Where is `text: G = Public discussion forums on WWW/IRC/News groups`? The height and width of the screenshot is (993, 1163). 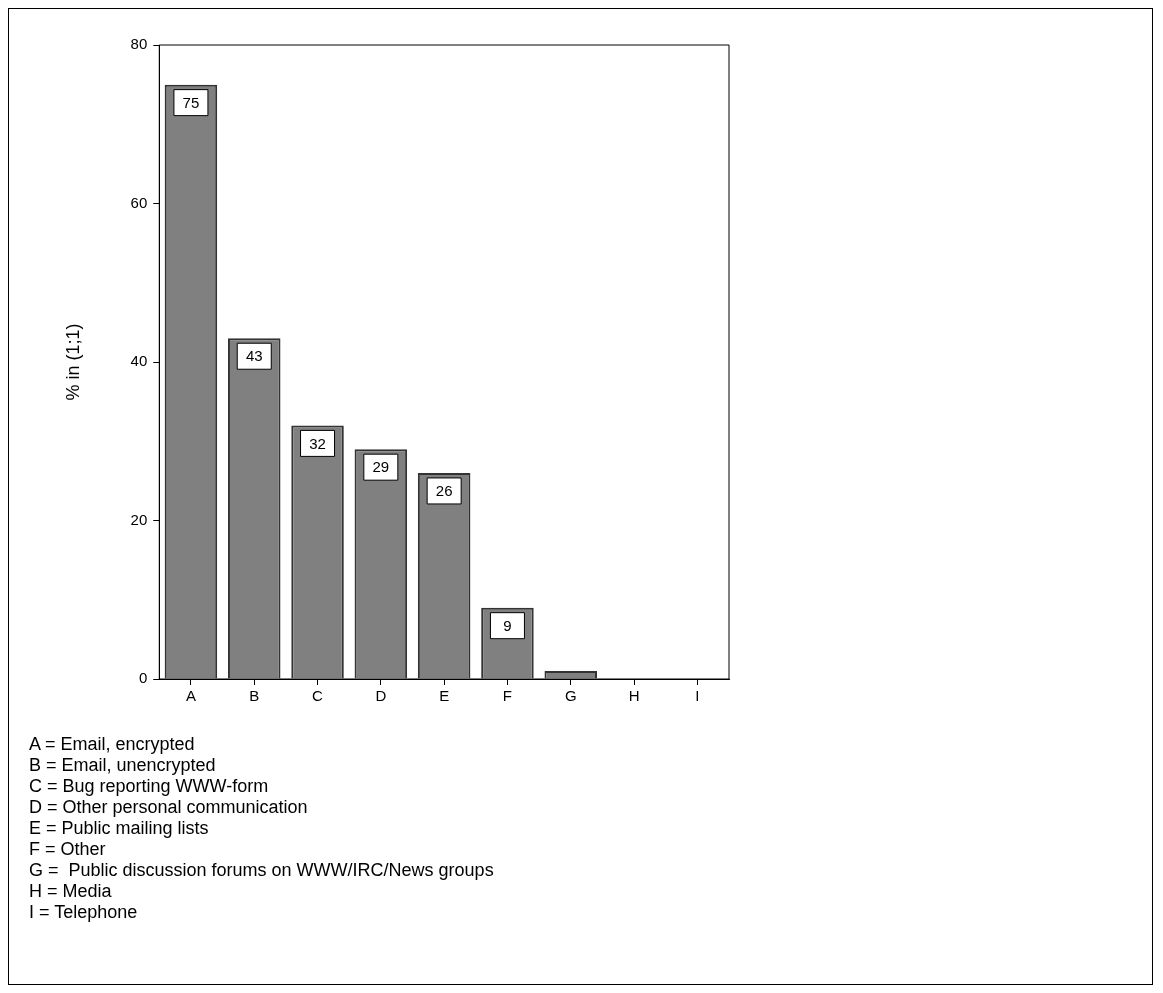
text: G = Public discussion forums on WWW/IRC/News groups is located at coordinates (262, 870).